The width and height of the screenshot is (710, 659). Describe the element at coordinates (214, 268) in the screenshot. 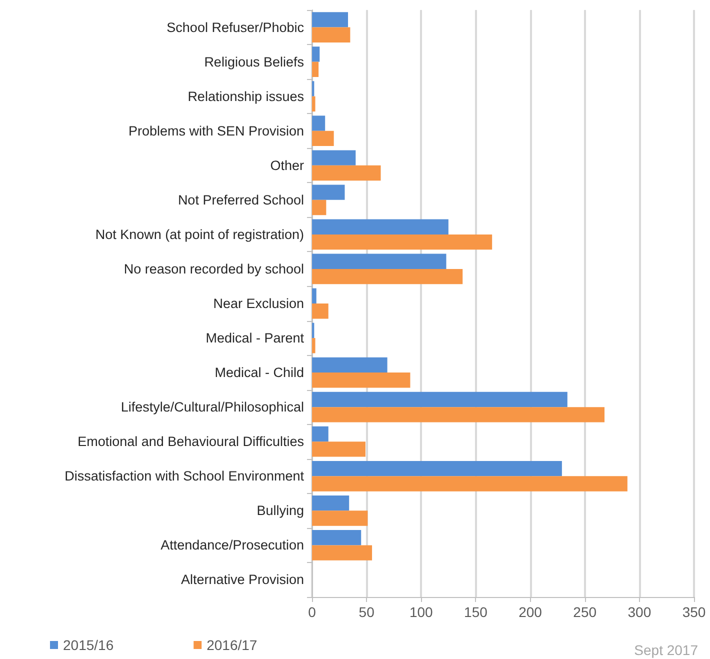

I see `y-tick-label: No reason recorded by school` at that location.